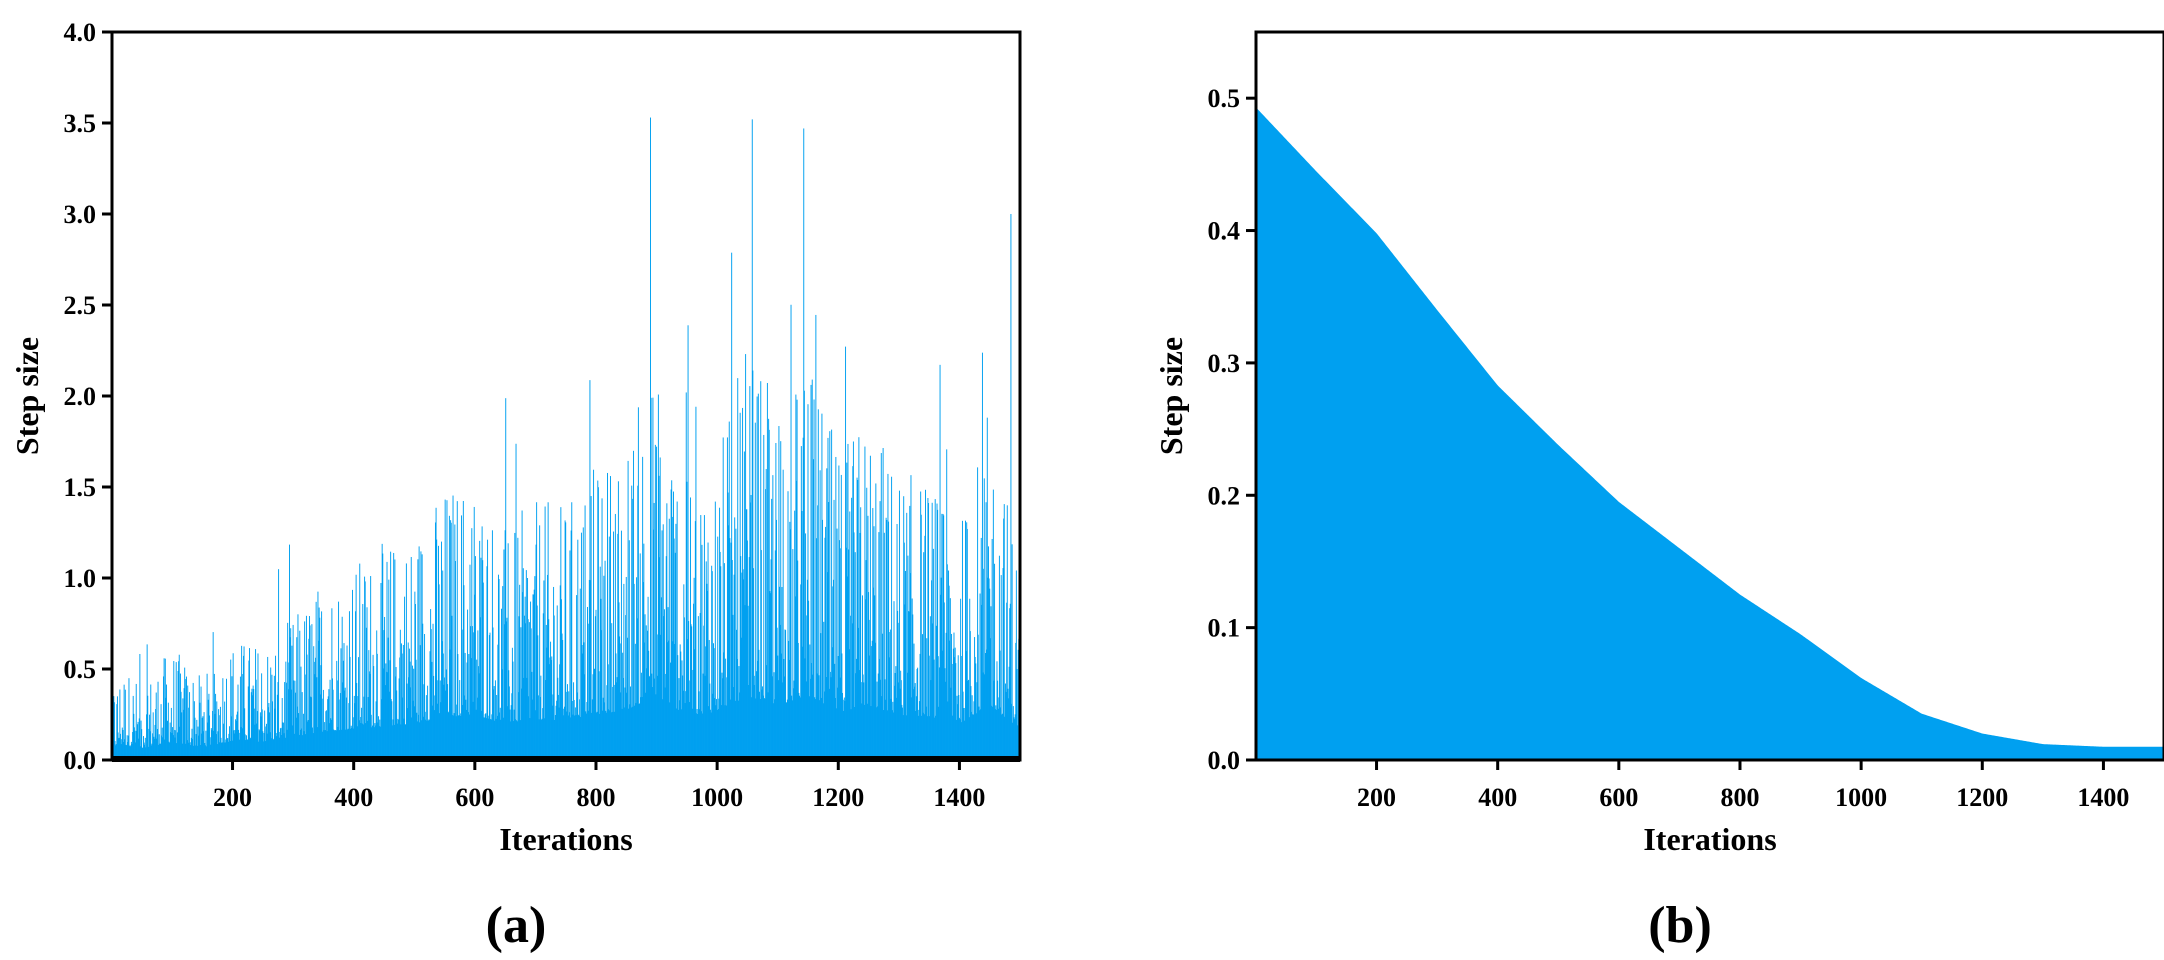 The width and height of the screenshot is (2164, 960). What do you see at coordinates (717, 797) in the screenshot?
I see `x-tick-label: 1000` at bounding box center [717, 797].